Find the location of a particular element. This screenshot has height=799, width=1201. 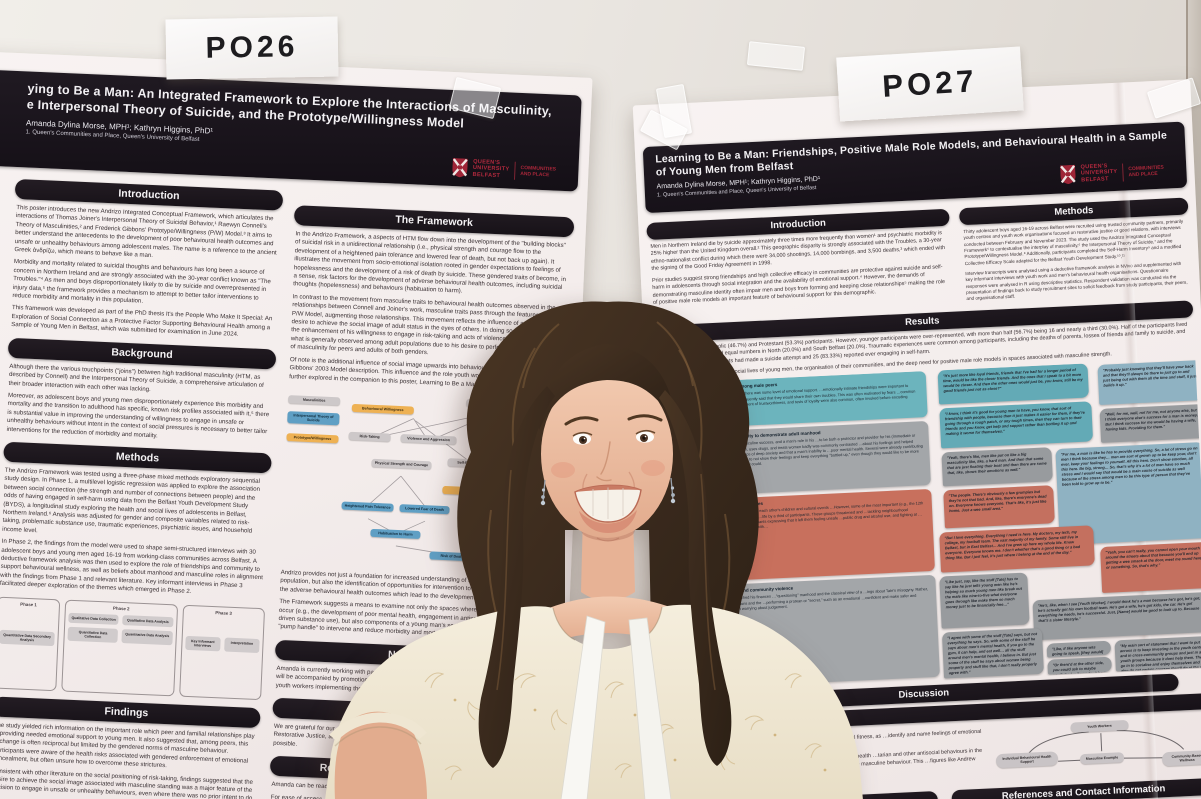

phase-node: Quantitative Data Collection is located at coordinates (93, 634).